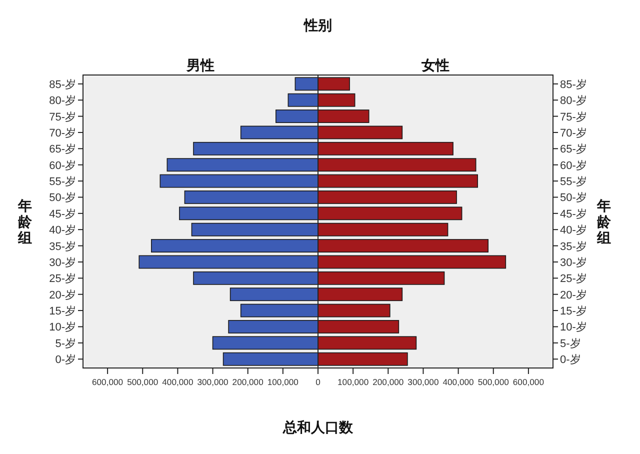 The image size is (640, 454). Describe the element at coordinates (318, 428) in the screenshot. I see `x-axis-title: 总和人口数` at that location.